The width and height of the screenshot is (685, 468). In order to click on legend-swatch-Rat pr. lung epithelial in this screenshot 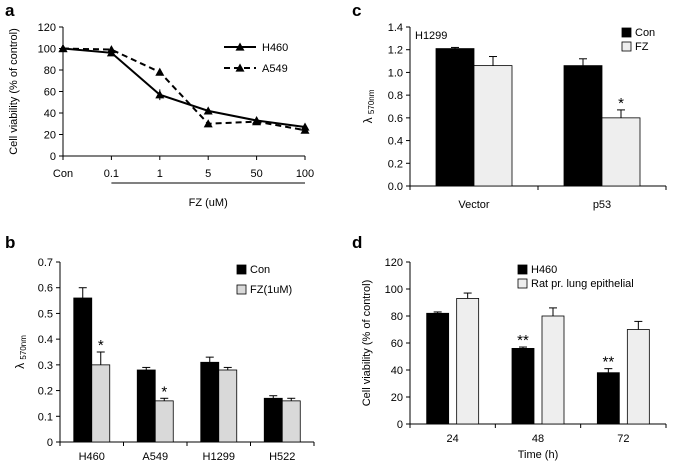, I will do `click(522, 283)`.